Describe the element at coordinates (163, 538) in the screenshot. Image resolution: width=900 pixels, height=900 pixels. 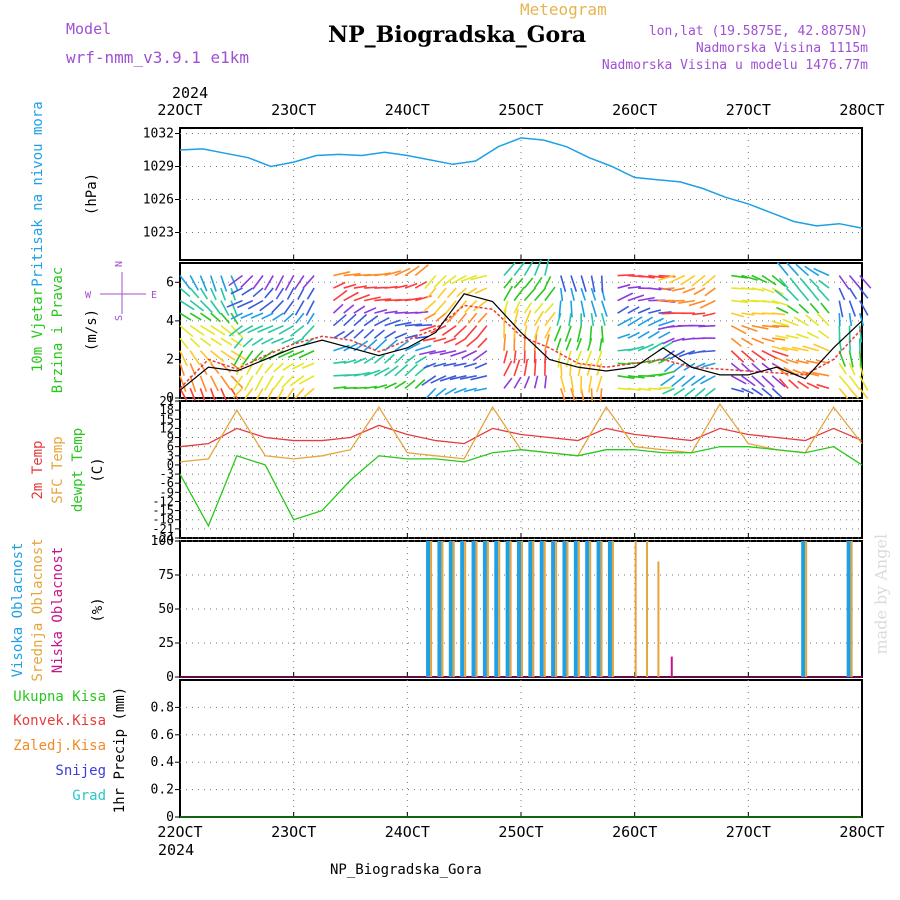
I see `ytick-label-temperature-0: -24` at that location.